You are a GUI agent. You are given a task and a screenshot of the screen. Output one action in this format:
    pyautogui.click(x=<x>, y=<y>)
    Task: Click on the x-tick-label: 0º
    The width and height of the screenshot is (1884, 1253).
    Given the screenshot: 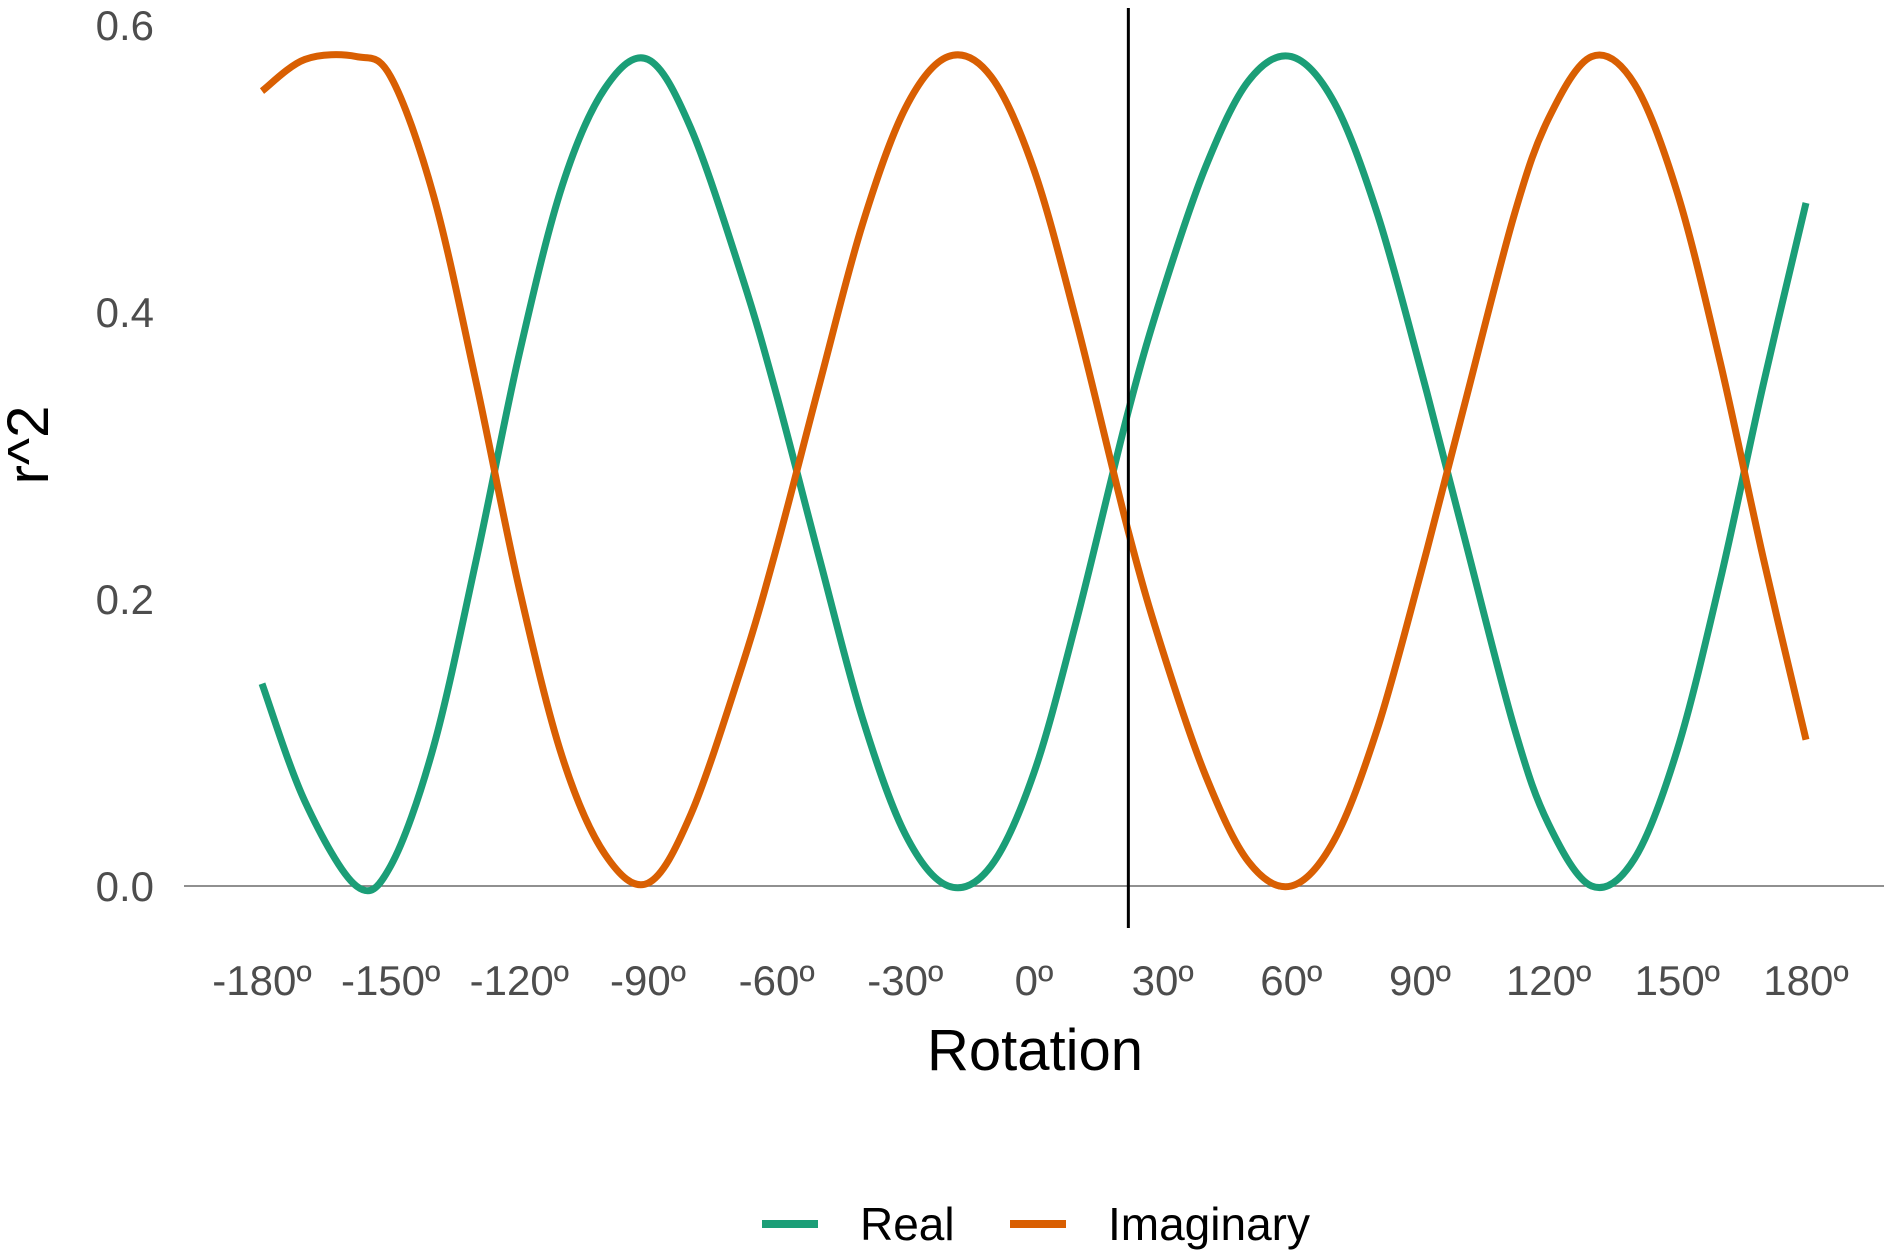 What is the action you would take?
    pyautogui.click(x=1034, y=980)
    